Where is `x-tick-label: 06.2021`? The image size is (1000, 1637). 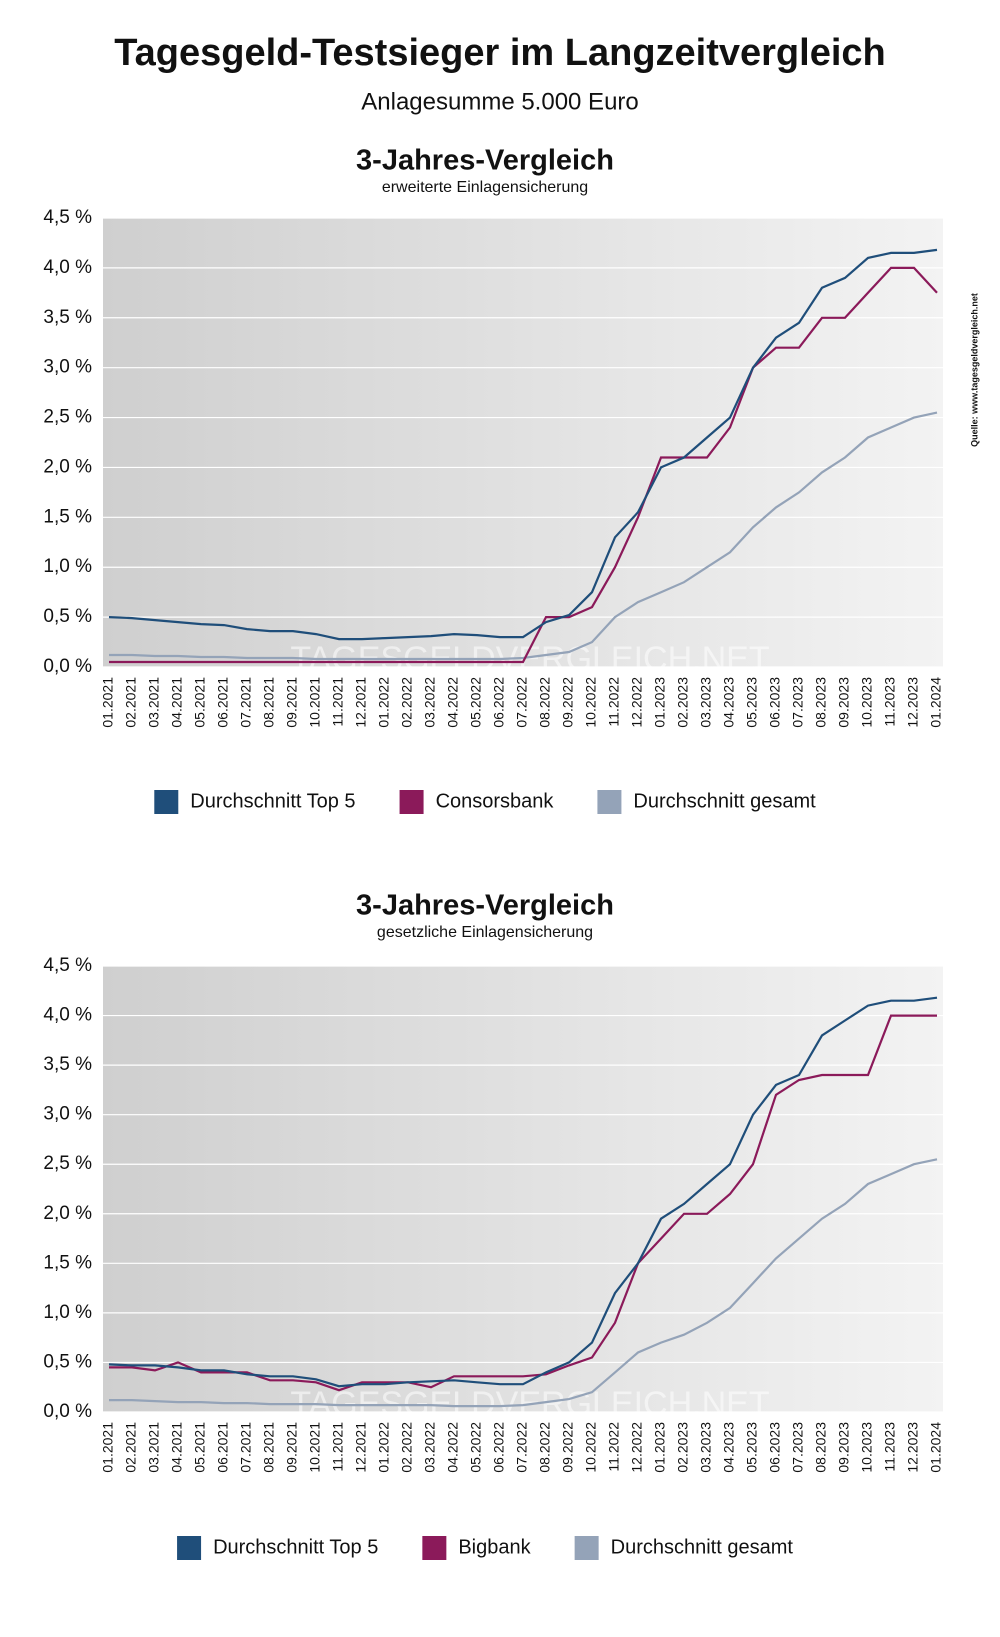
x-tick-label: 06.2021 is located at coordinates (223, 702).